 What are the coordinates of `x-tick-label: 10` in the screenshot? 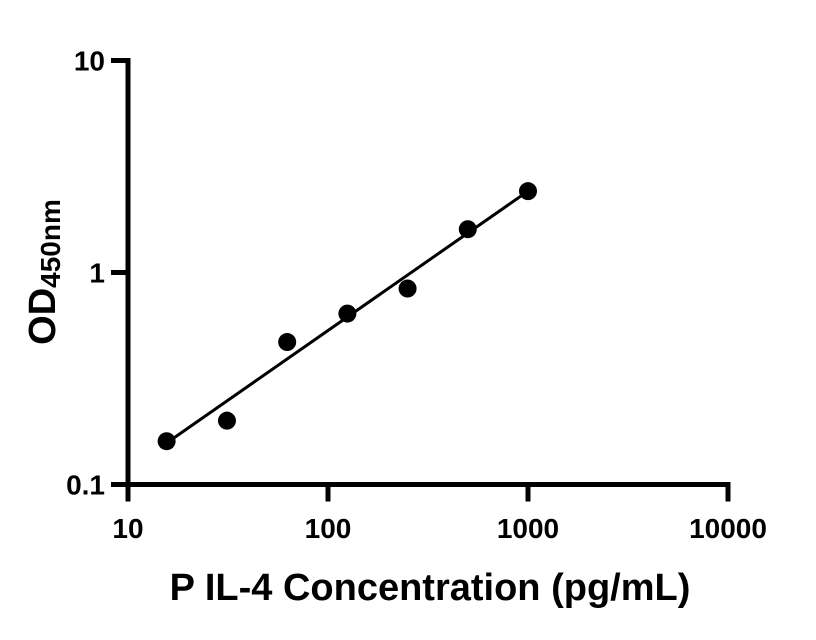 It's located at (127, 528).